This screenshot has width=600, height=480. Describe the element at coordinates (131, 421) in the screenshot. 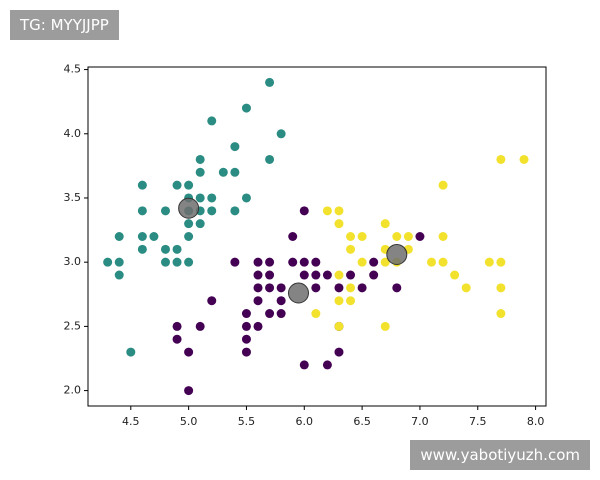

I see `x-tick-label: 4.5` at that location.